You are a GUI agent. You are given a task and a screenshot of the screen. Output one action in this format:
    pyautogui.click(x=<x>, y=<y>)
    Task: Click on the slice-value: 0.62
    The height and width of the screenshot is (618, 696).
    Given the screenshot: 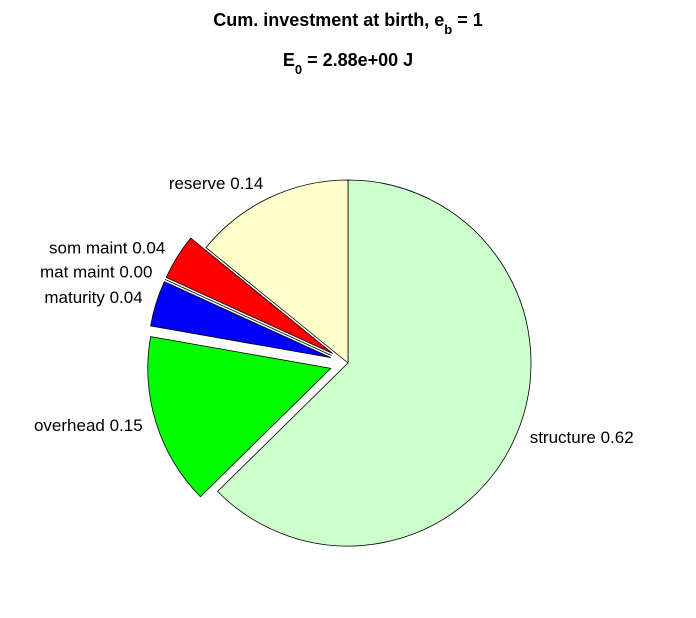 What is the action you would take?
    pyautogui.click(x=617, y=438)
    